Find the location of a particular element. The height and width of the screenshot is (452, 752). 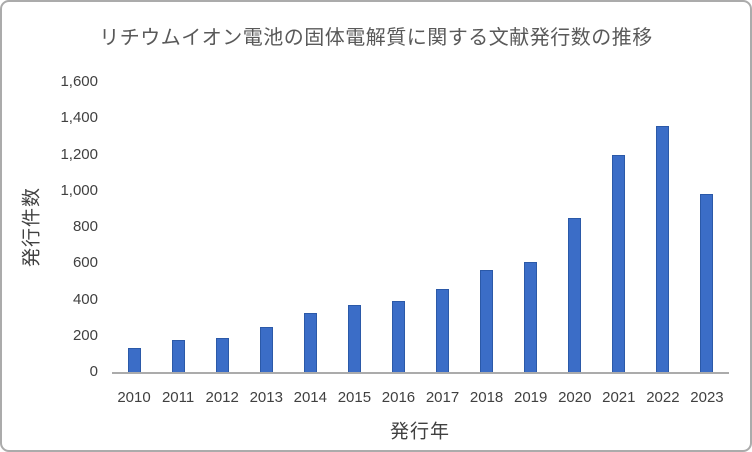

bar-2017 is located at coordinates (443, 330).